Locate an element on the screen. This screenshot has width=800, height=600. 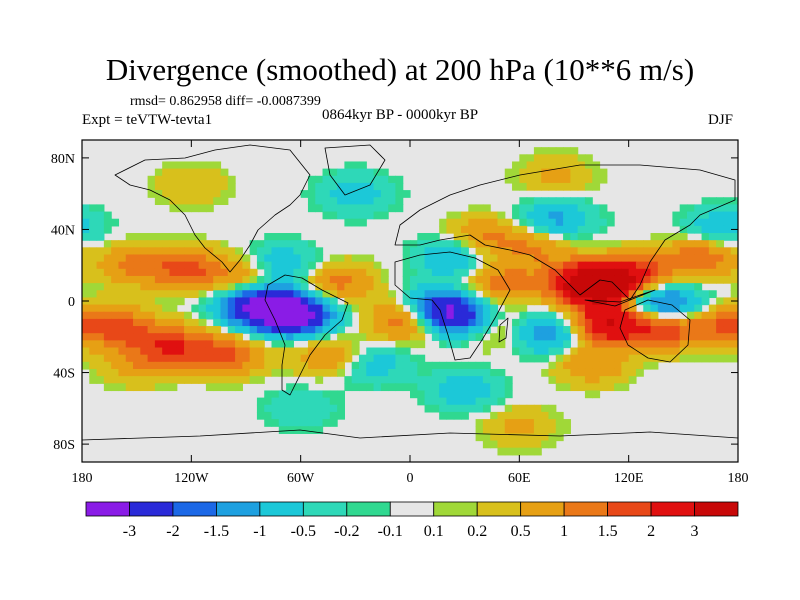
colorbar-label: 3 is located at coordinates (695, 531).